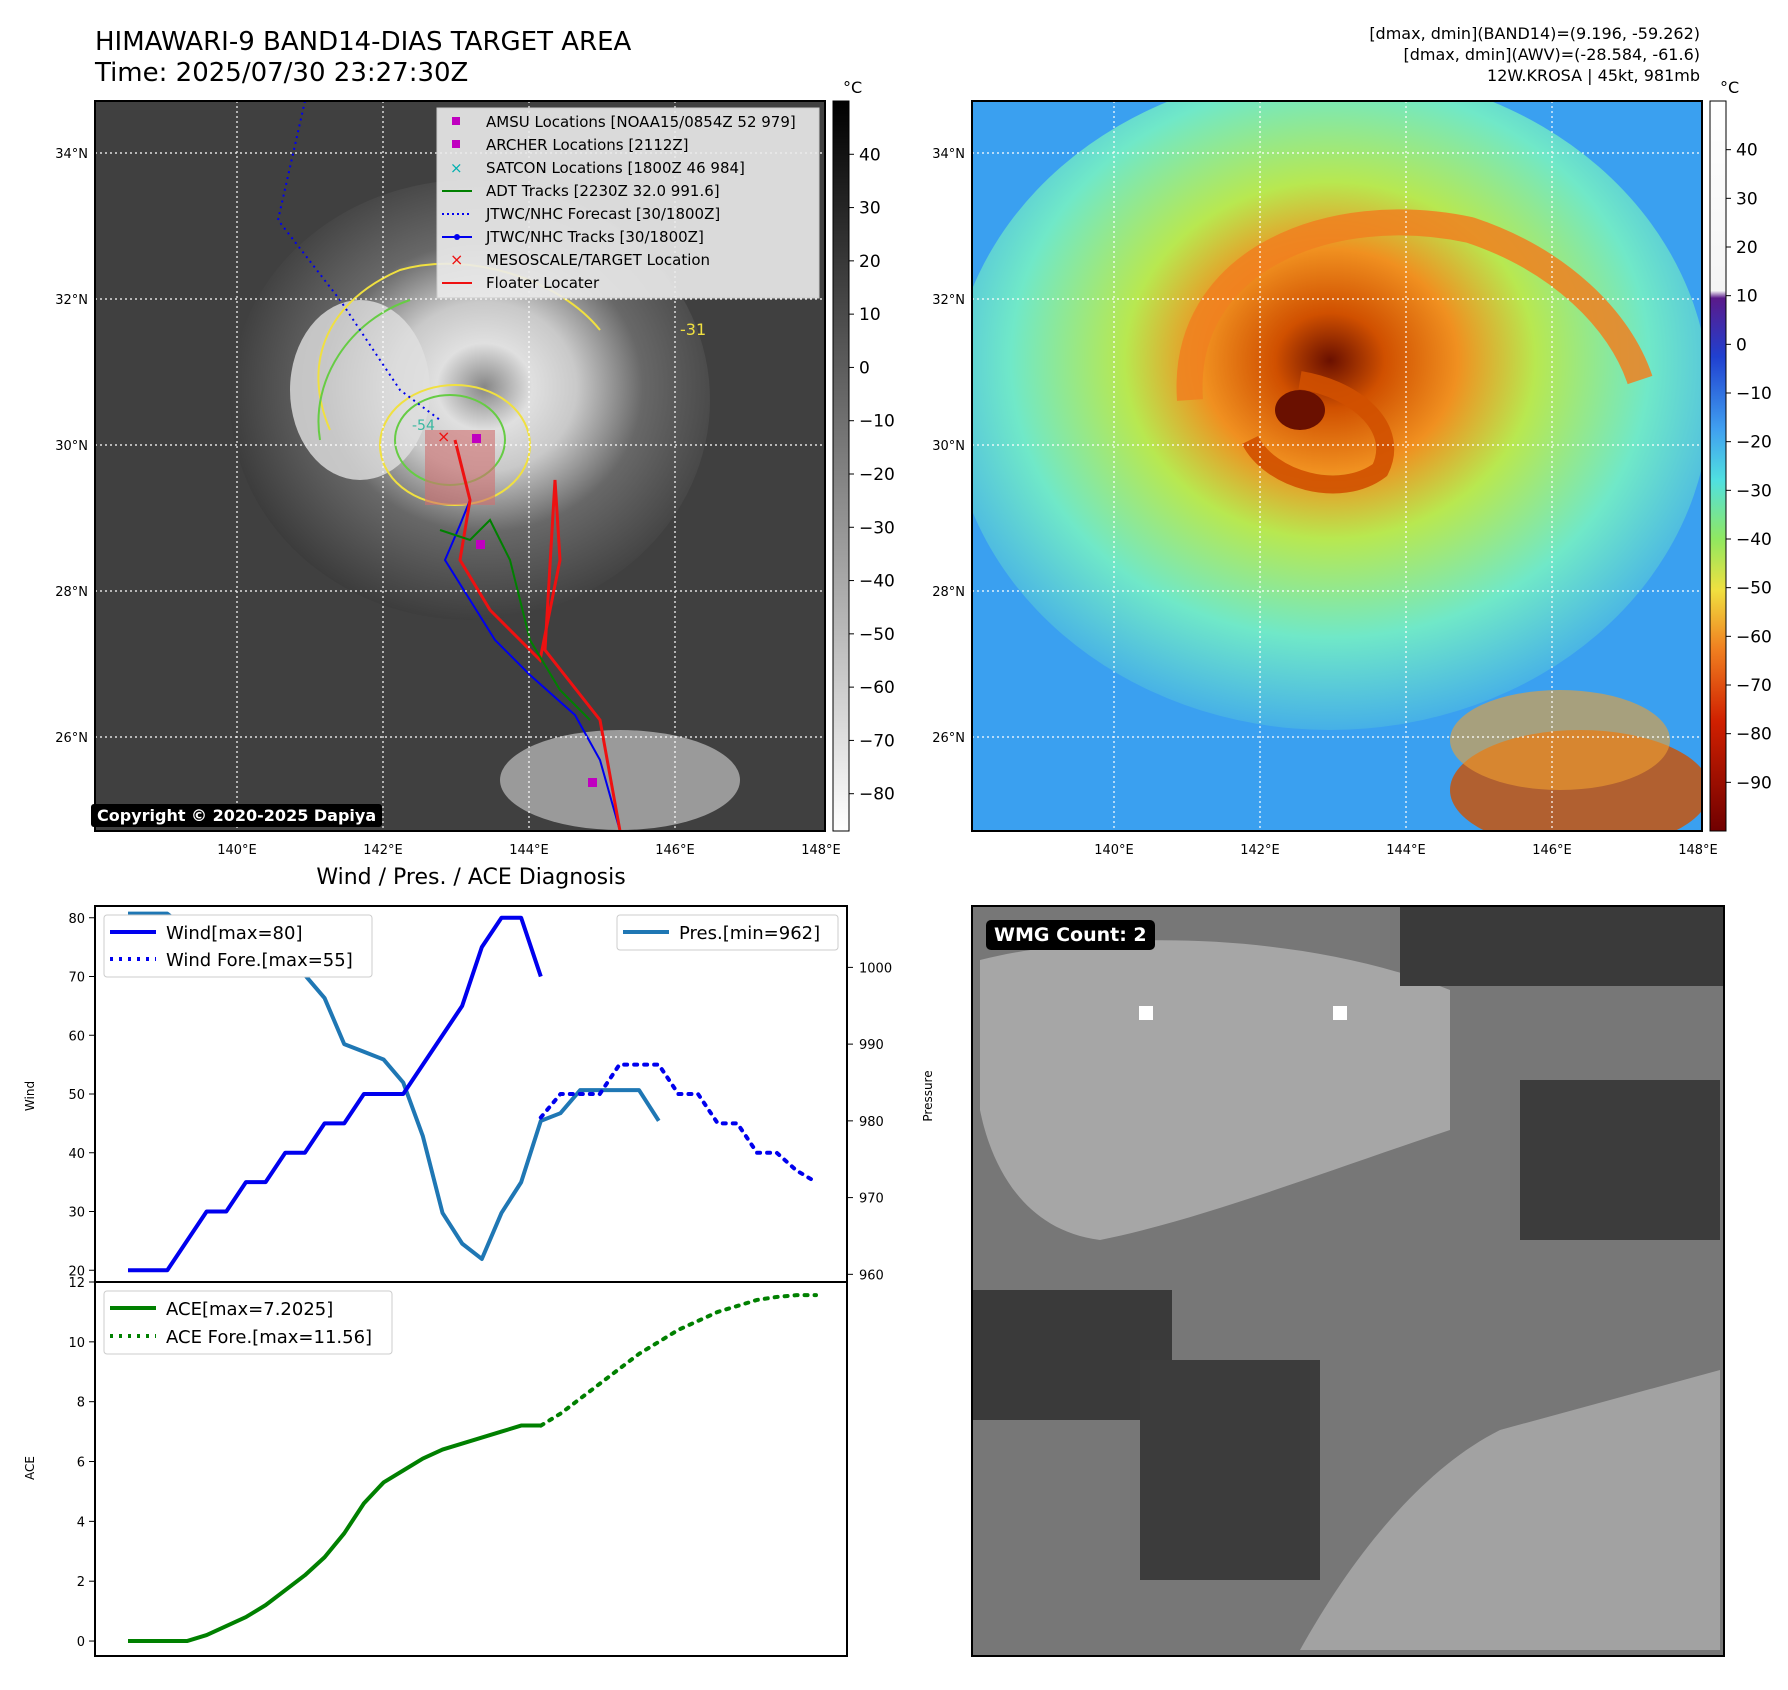 The image size is (1788, 1690). I want to click on y-tick-label: 30, so click(76, 1213).